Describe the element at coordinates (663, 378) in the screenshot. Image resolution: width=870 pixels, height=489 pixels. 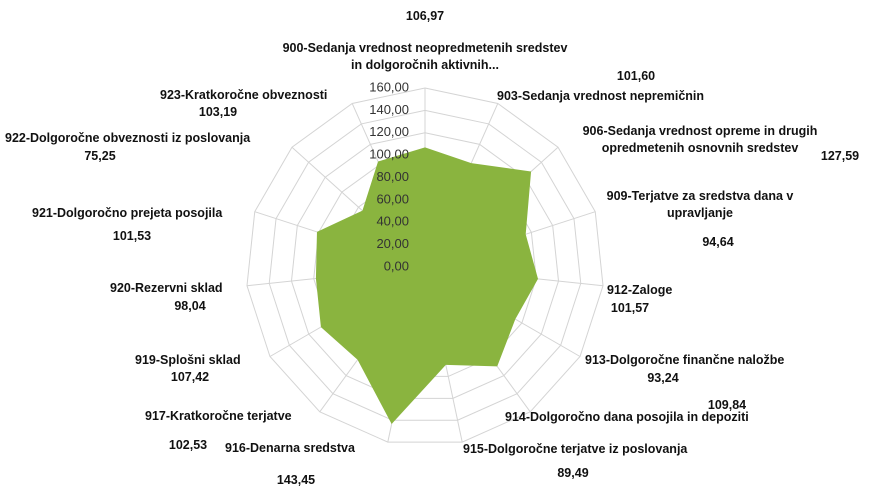
I see `value-label: 93,24` at that location.